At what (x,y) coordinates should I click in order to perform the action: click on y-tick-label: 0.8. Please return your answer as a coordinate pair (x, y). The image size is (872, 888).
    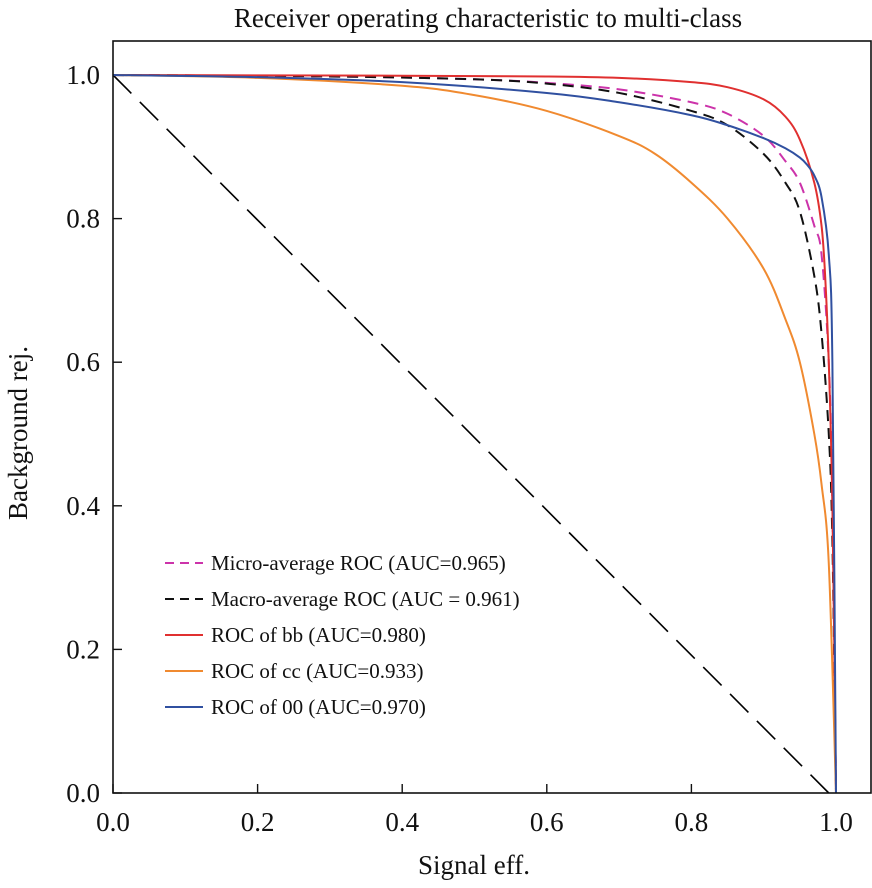
    Looking at the image, I should click on (83, 219).